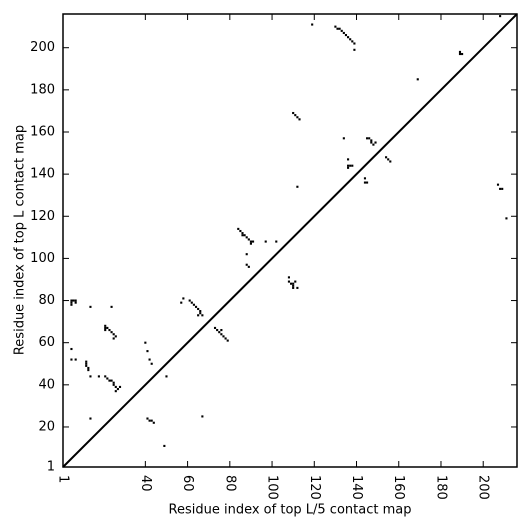  What do you see at coordinates (145, 483) in the screenshot?
I see `x-tick-label: 40` at bounding box center [145, 483].